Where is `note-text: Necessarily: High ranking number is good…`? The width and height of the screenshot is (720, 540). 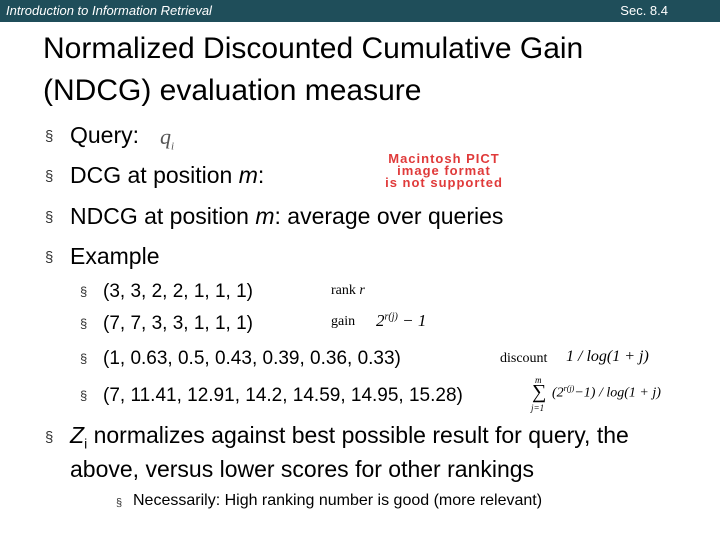 note-text: Necessarily: High ranking number is good… is located at coordinates (338, 500).